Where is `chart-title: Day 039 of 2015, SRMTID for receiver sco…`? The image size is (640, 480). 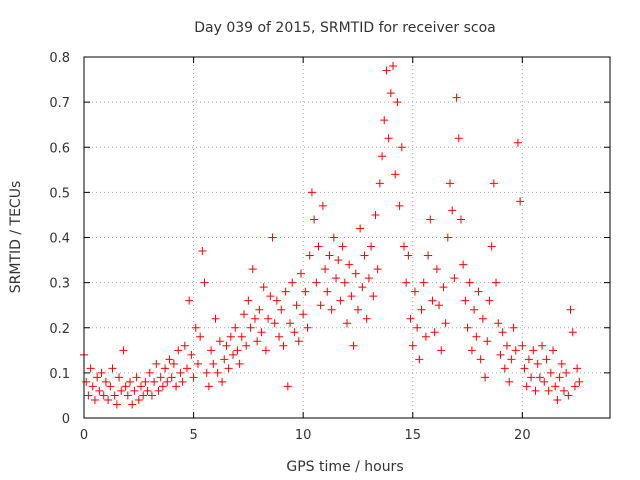
chart-title: Day 039 of 2015, SRMTID for receiver sco… is located at coordinates (345, 28).